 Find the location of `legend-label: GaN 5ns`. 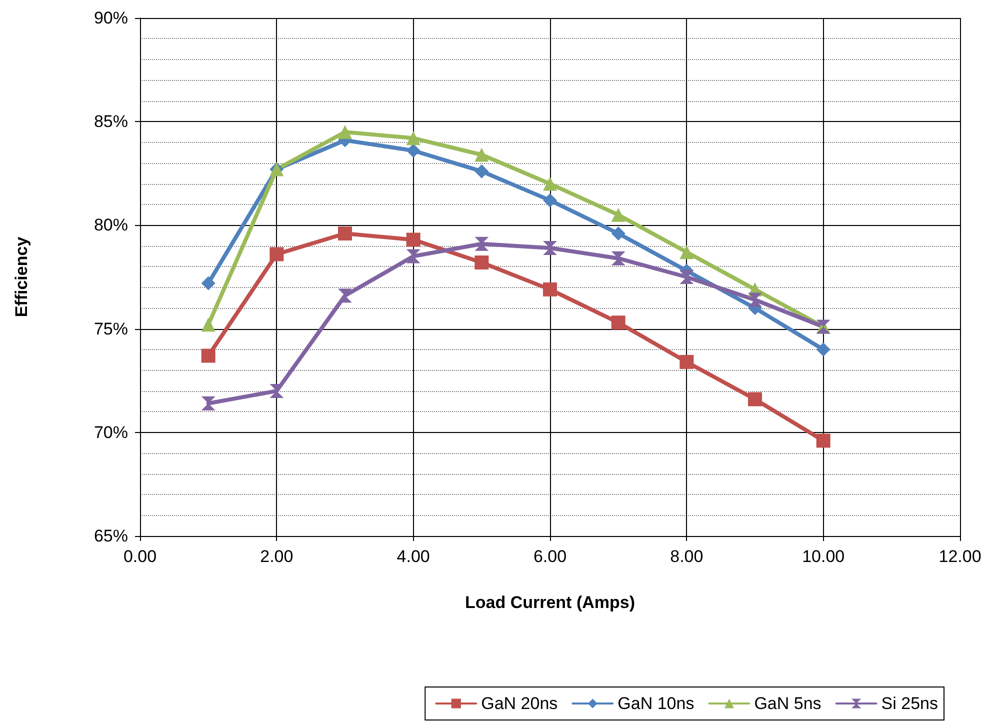

legend-label: GaN 5ns is located at coordinates (788, 703).